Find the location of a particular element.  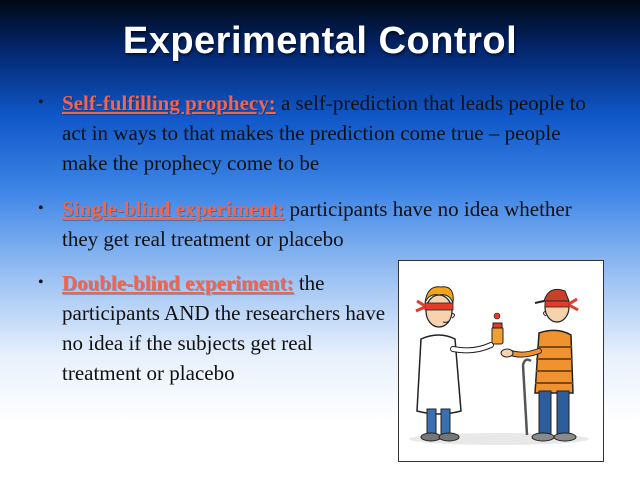

blindfolded-doctor-patient-cartoon is located at coordinates (501, 361).